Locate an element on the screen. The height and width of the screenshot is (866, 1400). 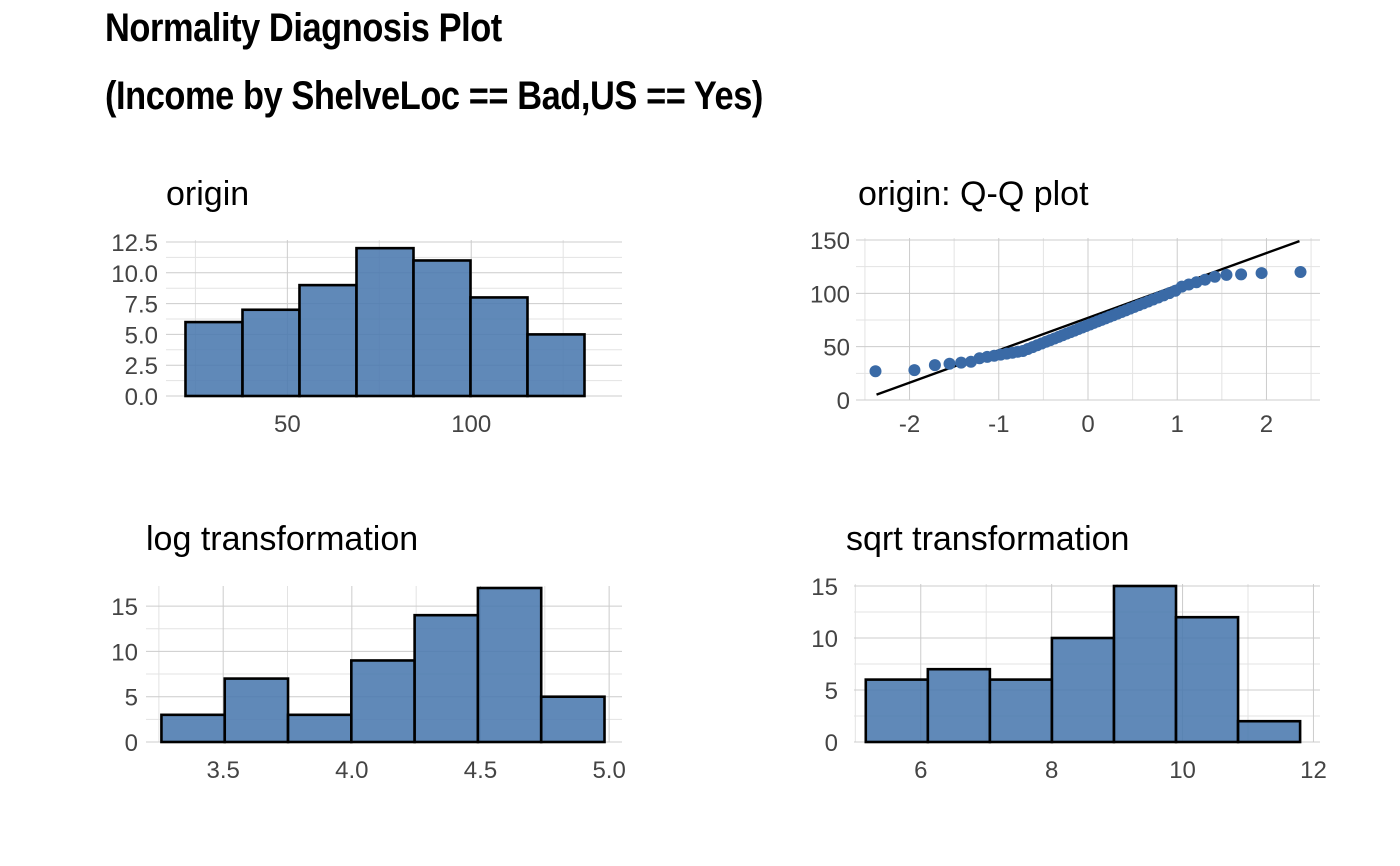
histogram-log-panel: 3.5 4.0 4.5 5.0 0 5 10 15 log transformation is located at coordinates (368, 652).